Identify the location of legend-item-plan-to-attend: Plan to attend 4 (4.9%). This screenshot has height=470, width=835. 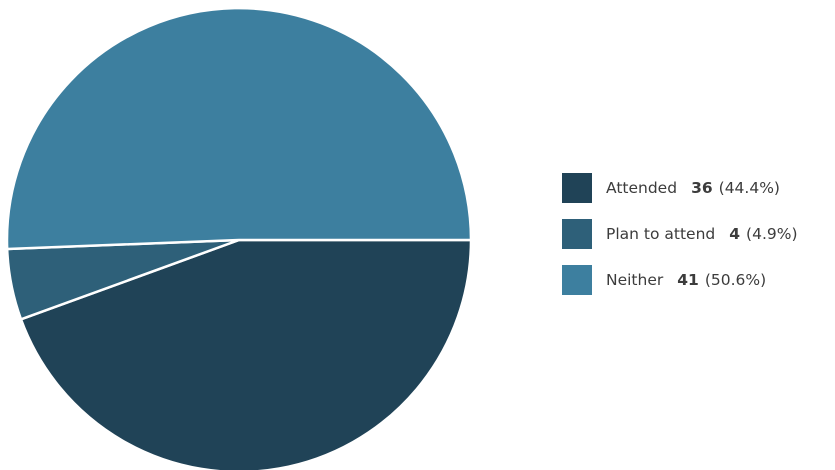
(697, 234).